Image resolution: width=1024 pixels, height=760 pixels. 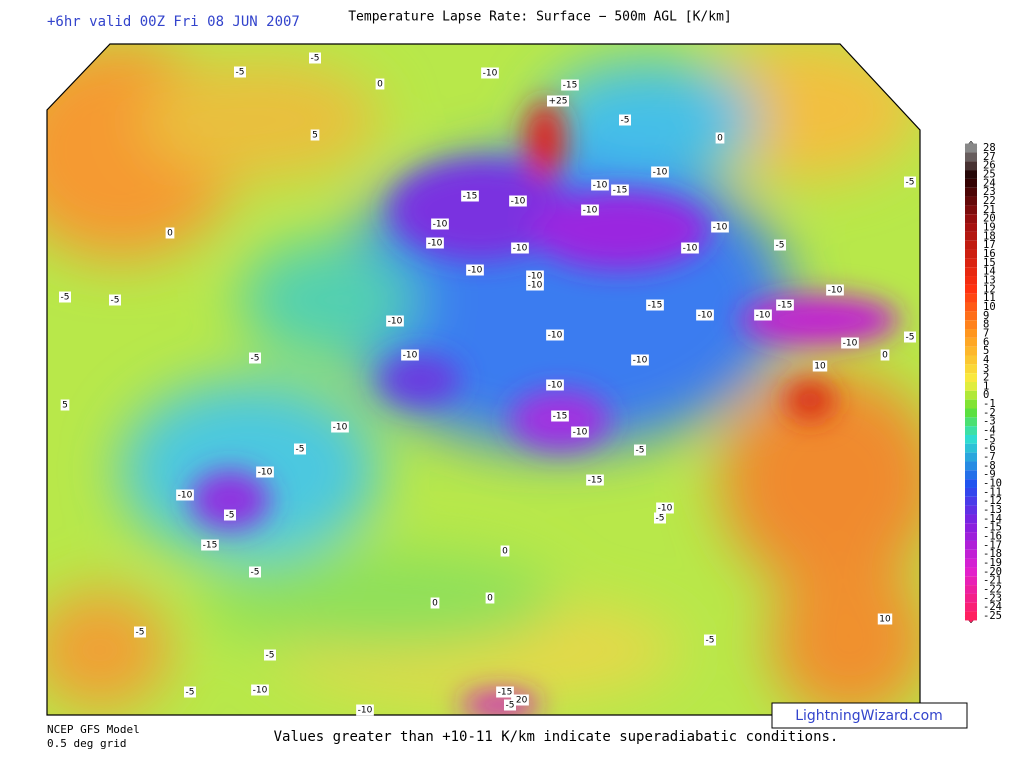 What do you see at coordinates (93, 729) in the screenshot?
I see `model-label: NCEP GFS Model` at bounding box center [93, 729].